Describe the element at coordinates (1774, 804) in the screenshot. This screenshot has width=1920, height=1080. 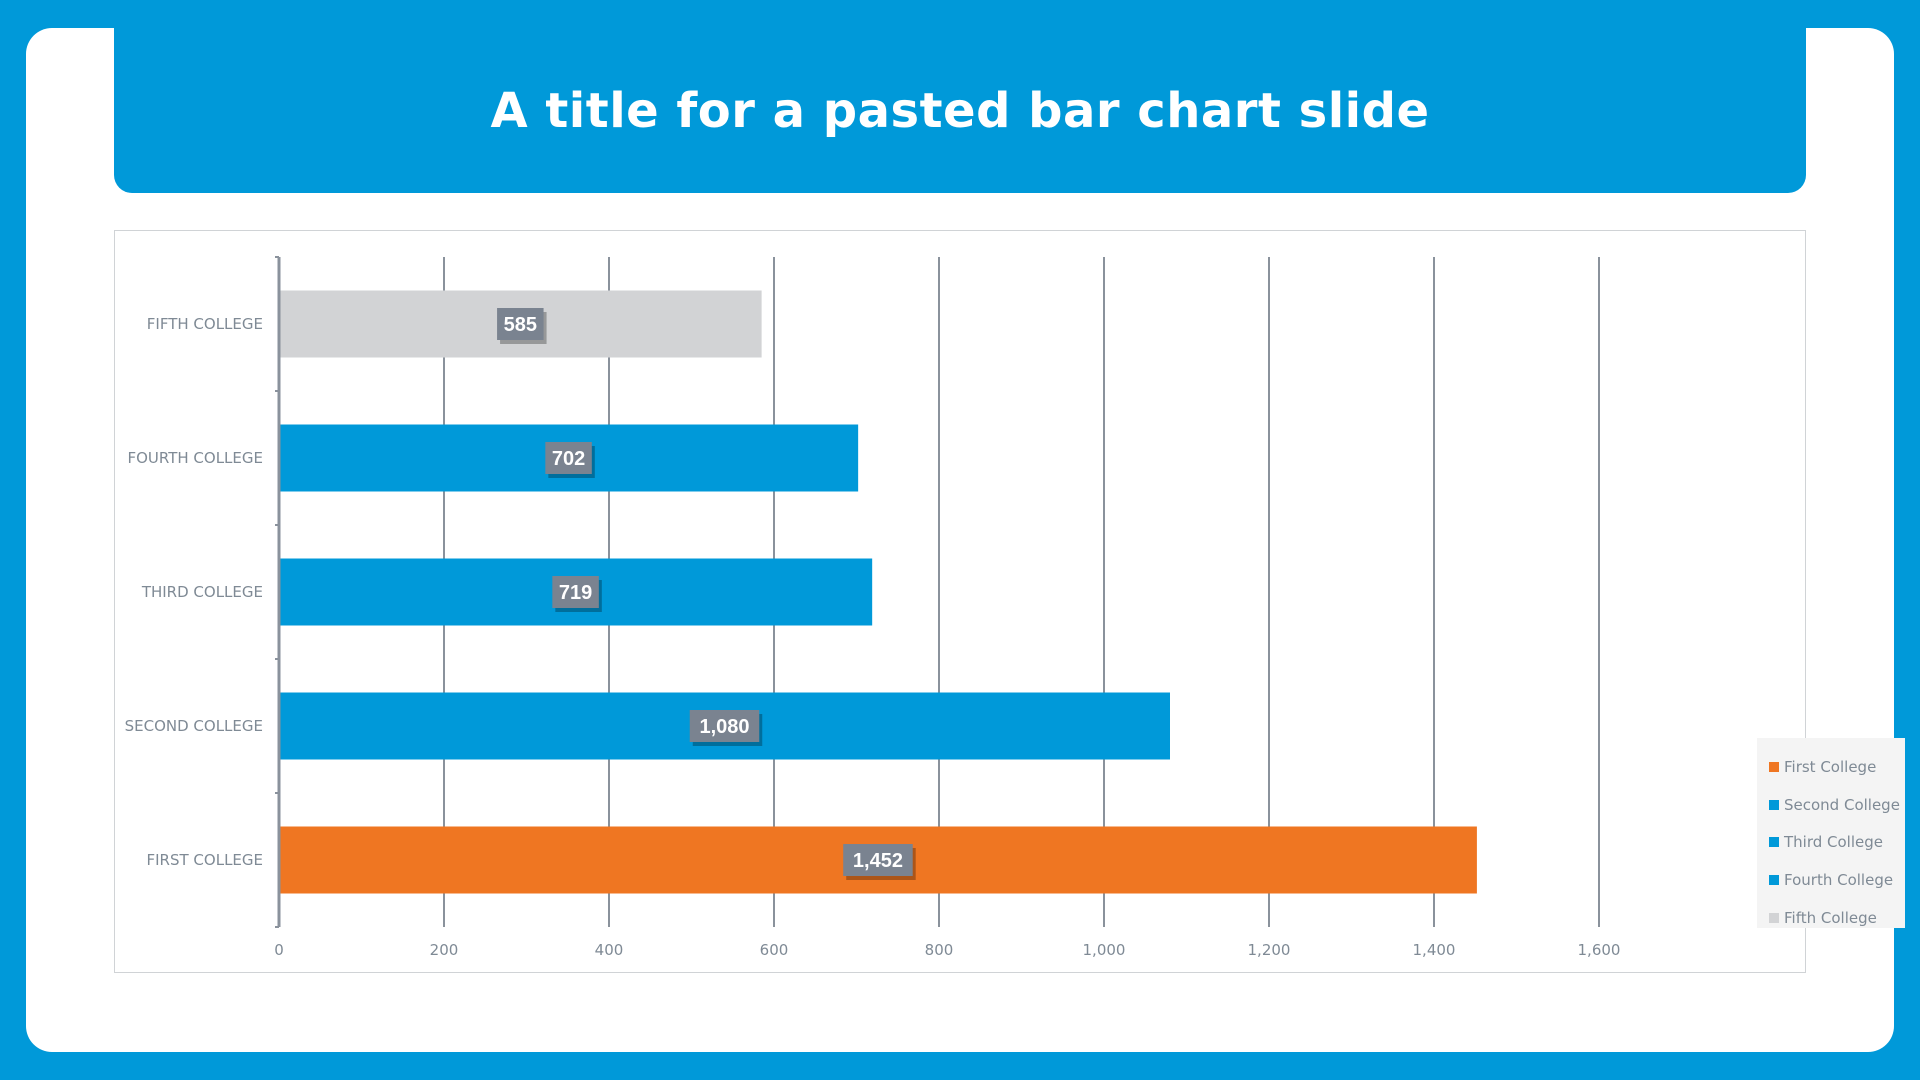
I see `legend-swatch-second-college` at that location.